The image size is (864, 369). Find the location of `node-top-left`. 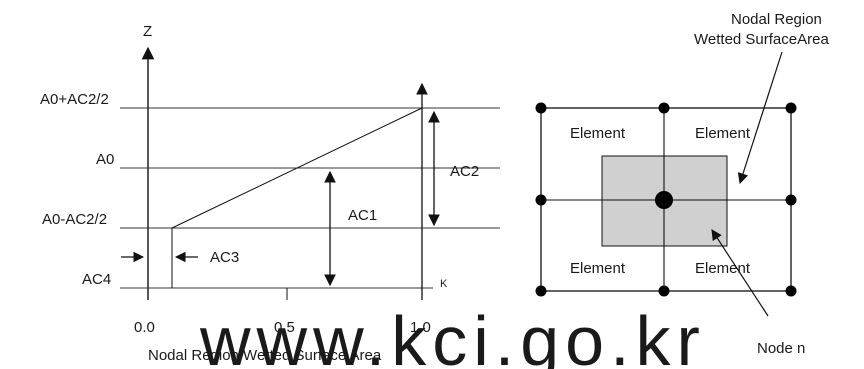

node-top-left is located at coordinates (541, 108).